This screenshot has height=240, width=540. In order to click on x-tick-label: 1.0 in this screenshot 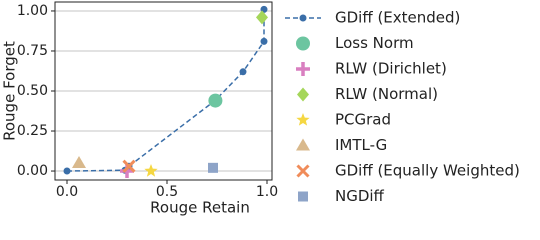, I will do `click(267, 192)`.